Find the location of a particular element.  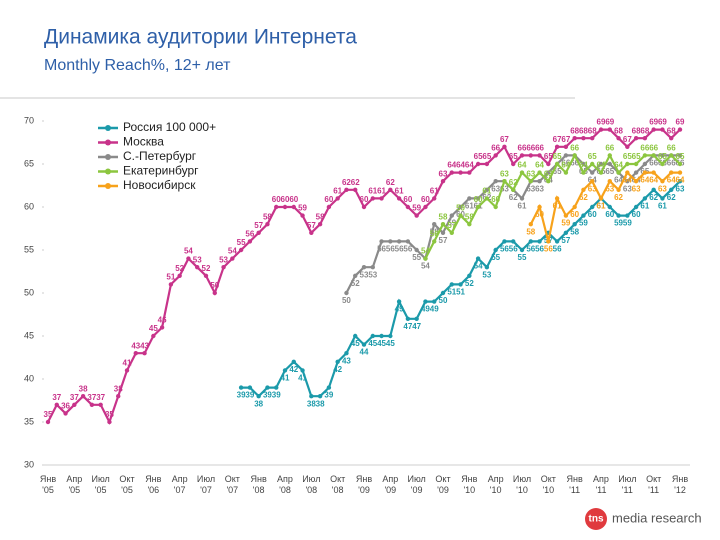

x-tick-label: Окт '10 is located at coordinates (548, 484).